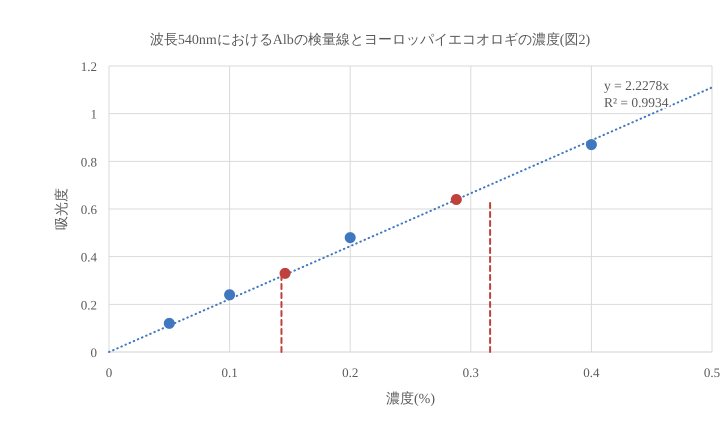  Describe the element at coordinates (62, 209) in the screenshot. I see `y-axis-title: 吸光度` at that location.